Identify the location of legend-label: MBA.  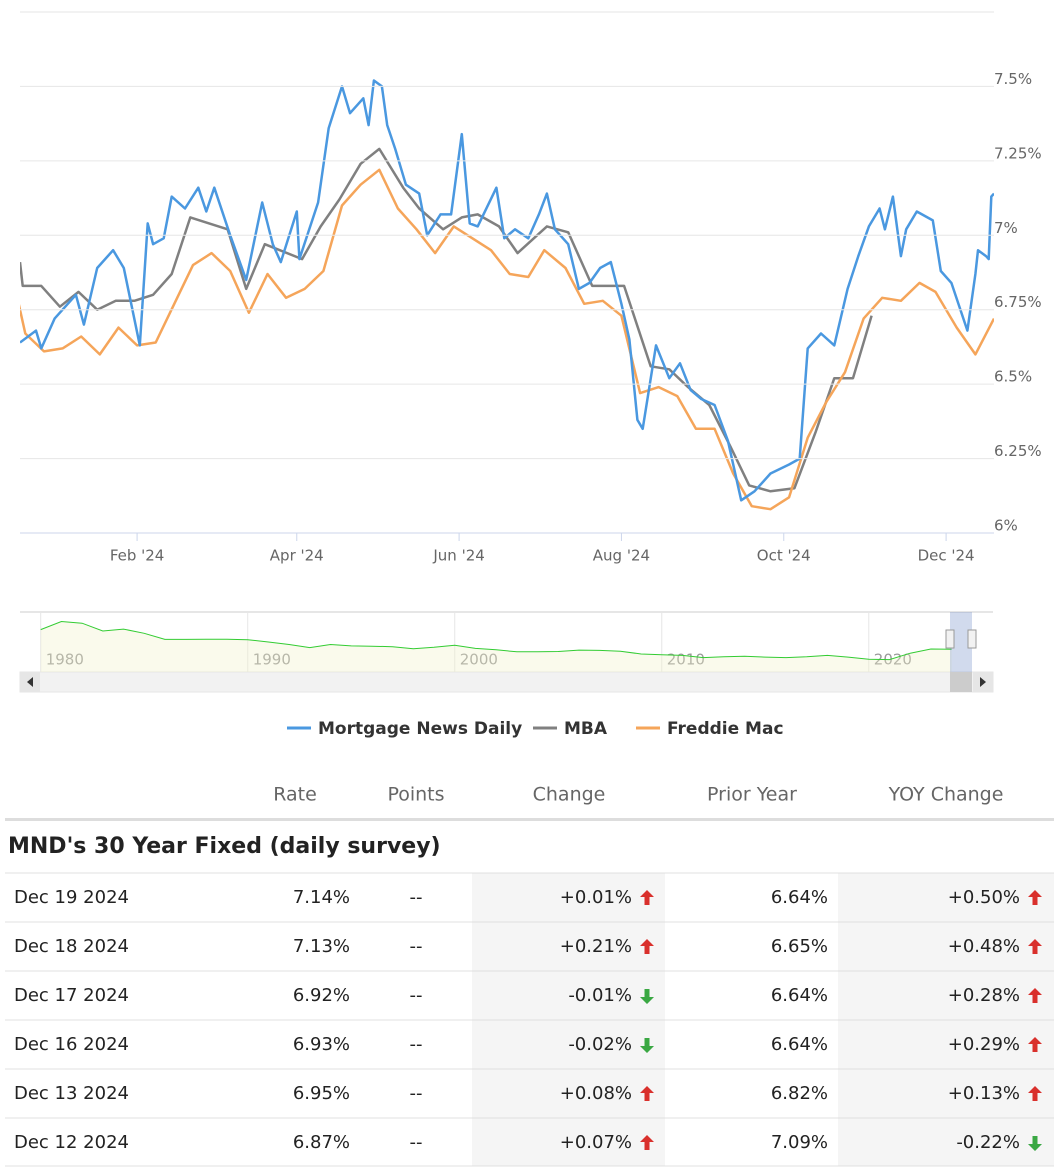
(586, 729).